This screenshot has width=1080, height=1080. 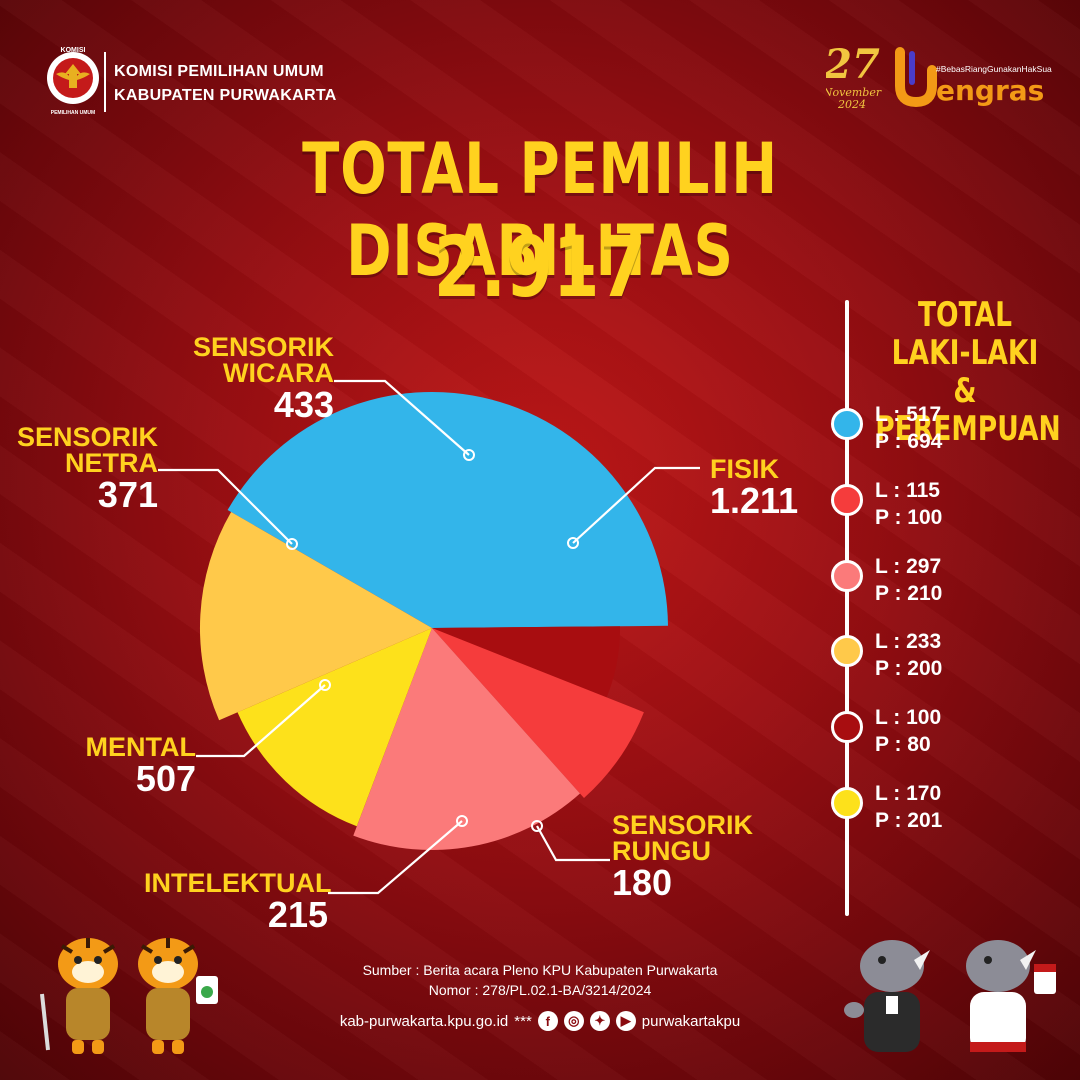 What do you see at coordinates (851, 104) in the screenshot?
I see `event-year: 2024` at bounding box center [851, 104].